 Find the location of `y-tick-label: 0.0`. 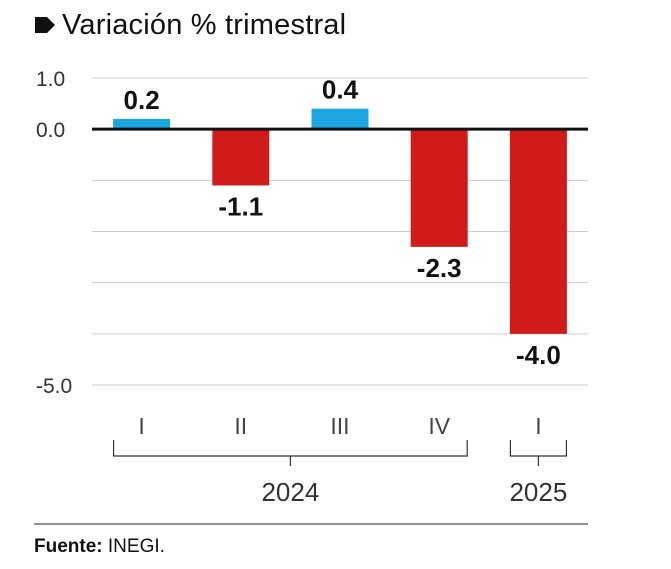

y-tick-label: 0.0 is located at coordinates (50, 130).